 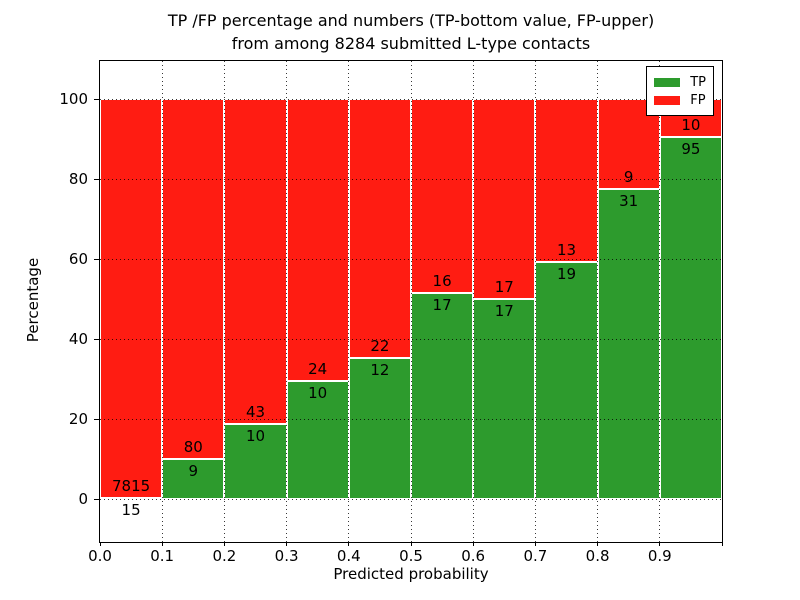 What do you see at coordinates (629, 201) in the screenshot?
I see `bar-label-tp: 31` at bounding box center [629, 201].